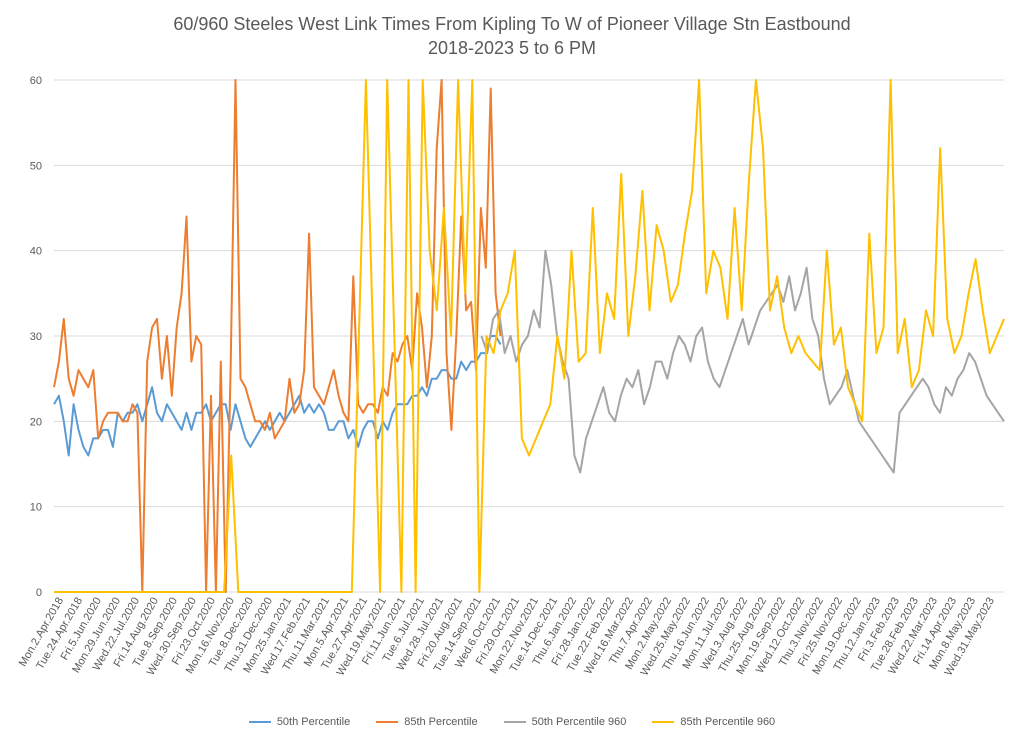 This screenshot has height=743, width=1024. Describe the element at coordinates (36, 422) in the screenshot. I see `y-tick-label: 20` at that location.